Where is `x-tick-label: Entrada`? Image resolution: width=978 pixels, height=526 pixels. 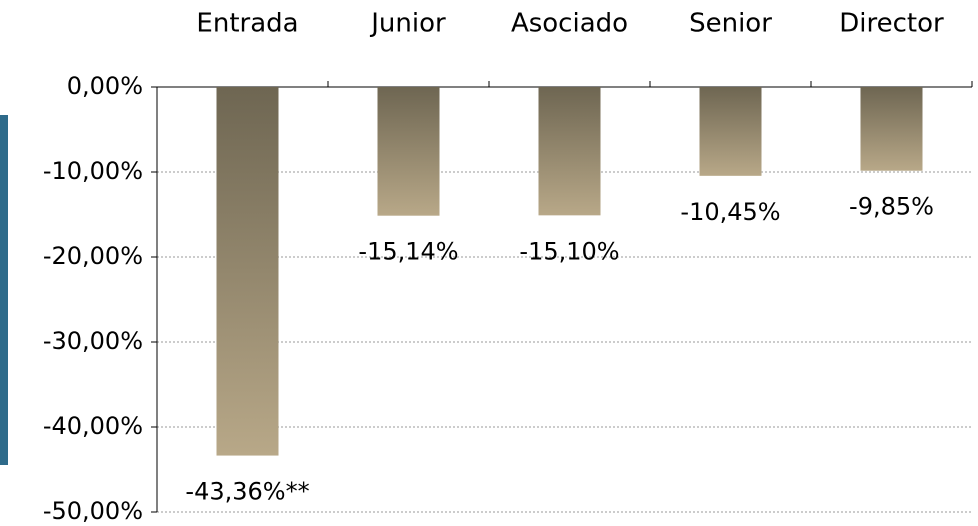
x-tick-label: Entrada is located at coordinates (247, 24).